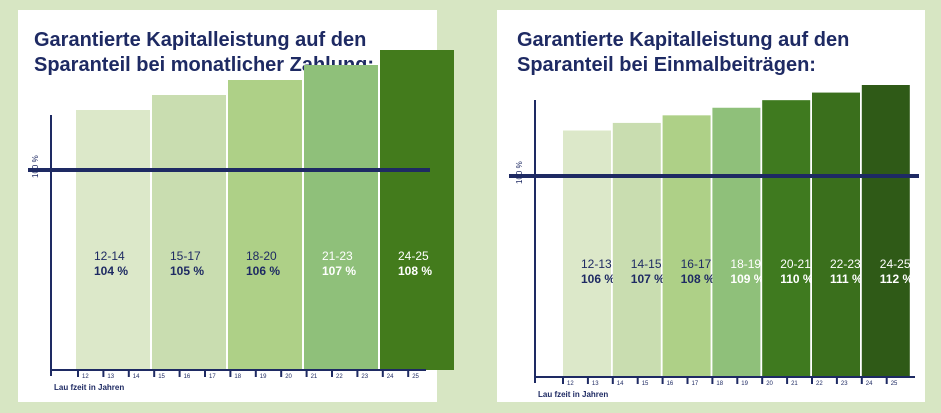 The width and height of the screenshot is (941, 413). Describe the element at coordinates (596, 264) in the screenshot. I see `bar-range-label: 12-13` at that location.